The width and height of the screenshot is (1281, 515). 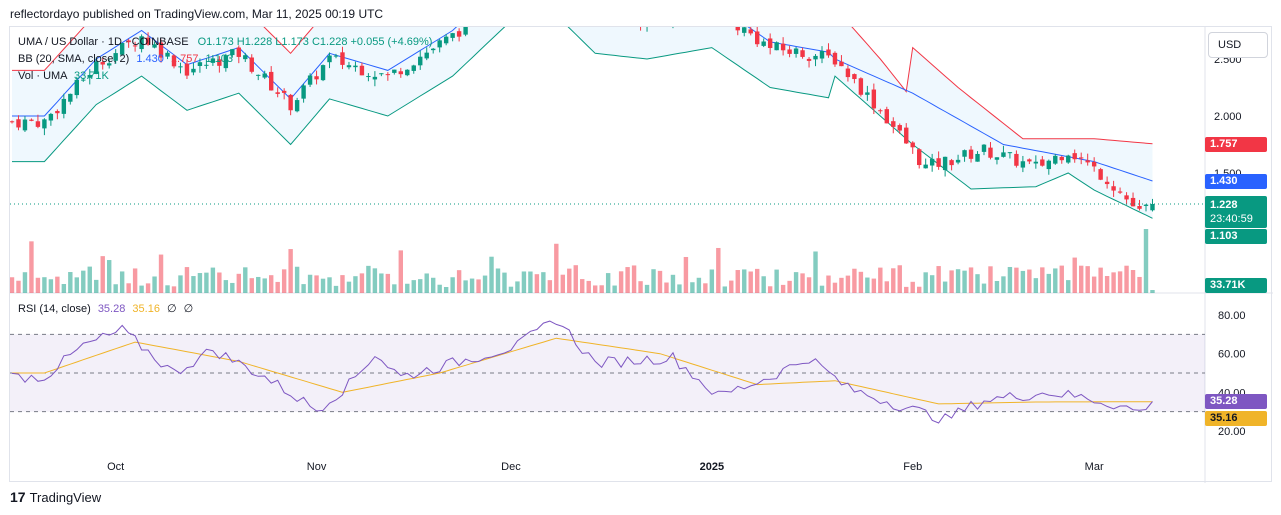 I want to click on bb-lower-badge: 1.103, so click(x=1236, y=236).